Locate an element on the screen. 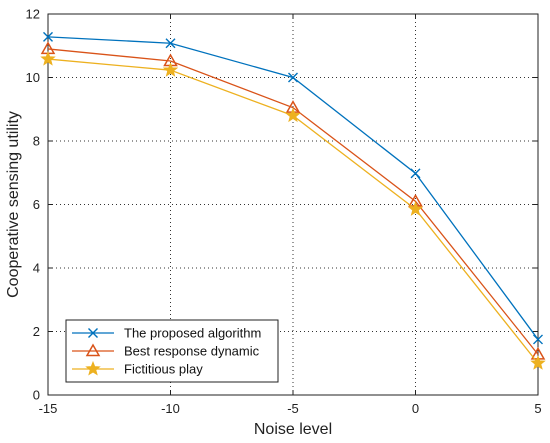  x-tick-label: 5 is located at coordinates (537, 408).